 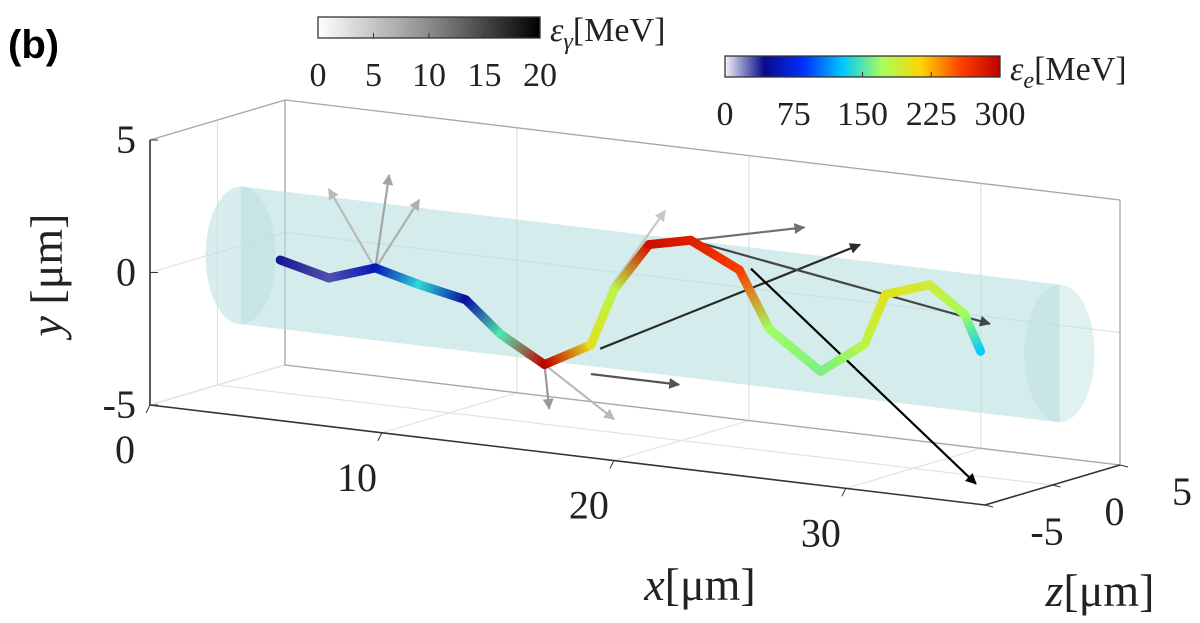 What do you see at coordinates (1046, 531) in the screenshot?
I see `z-tick-label: -5` at bounding box center [1046, 531].